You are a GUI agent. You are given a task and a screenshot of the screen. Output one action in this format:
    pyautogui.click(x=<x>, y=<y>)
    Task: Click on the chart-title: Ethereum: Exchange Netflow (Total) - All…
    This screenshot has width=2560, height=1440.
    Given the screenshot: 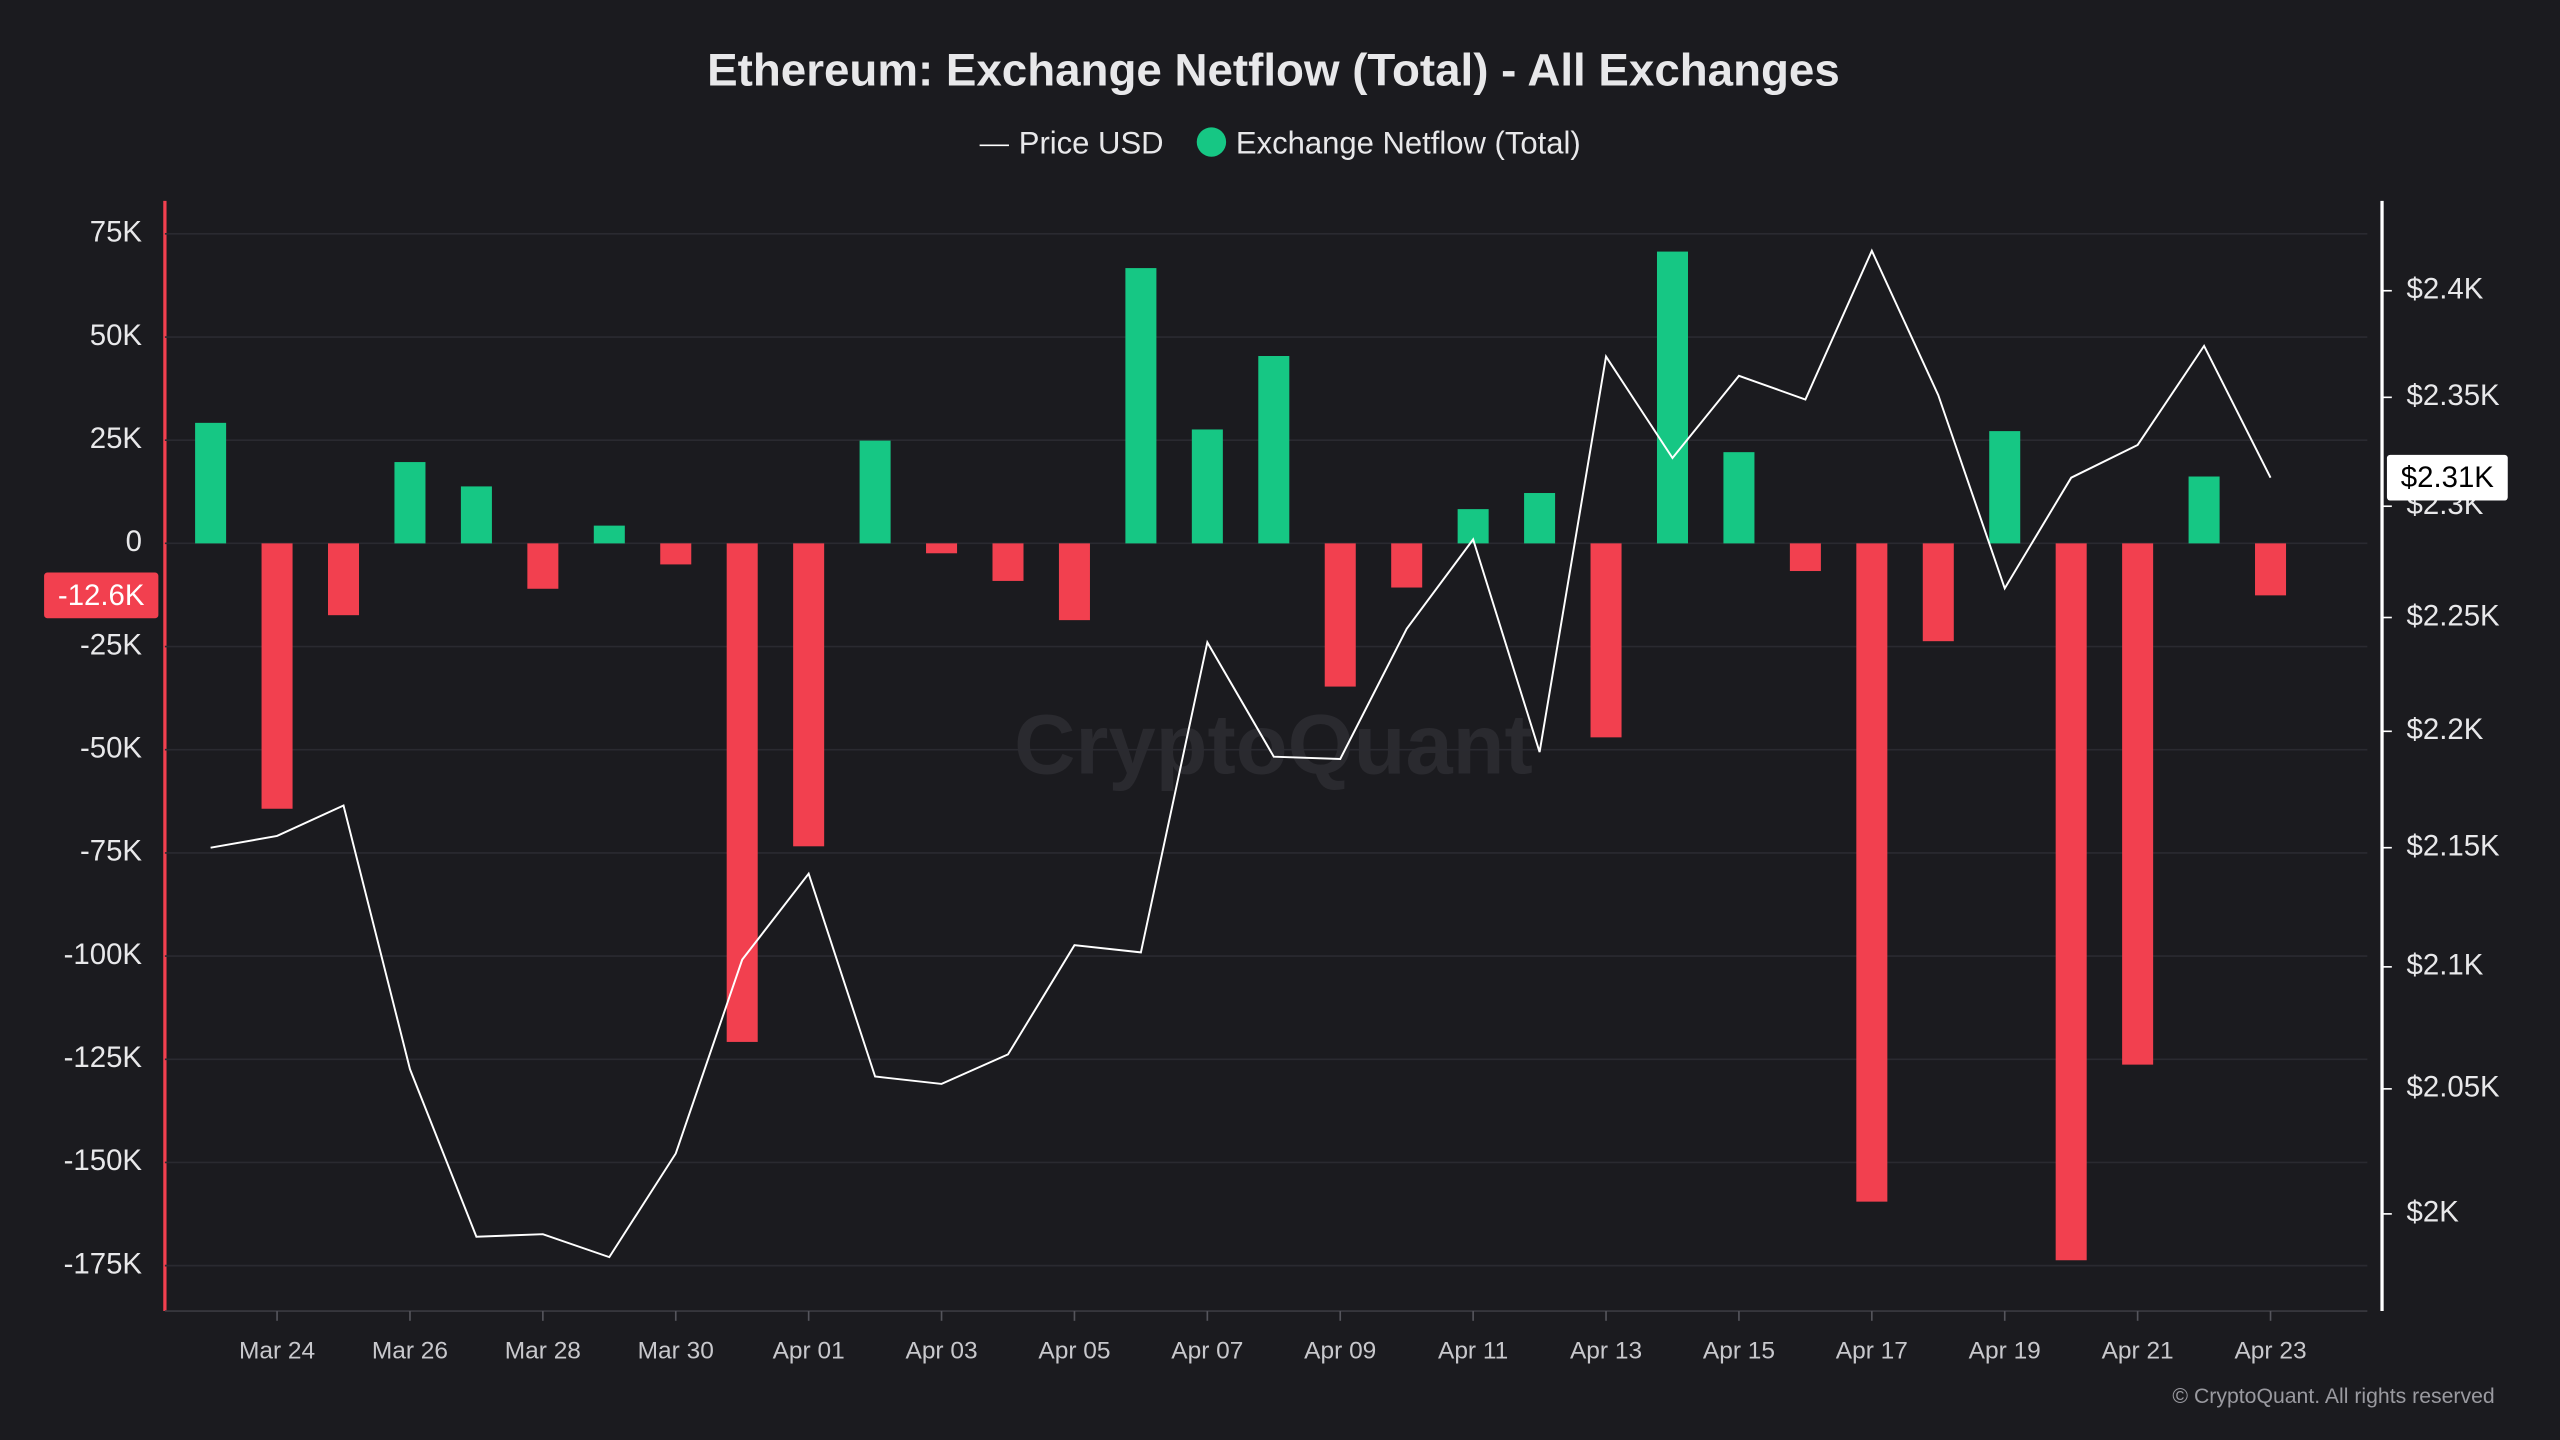 What is the action you would take?
    pyautogui.click(x=1273, y=70)
    